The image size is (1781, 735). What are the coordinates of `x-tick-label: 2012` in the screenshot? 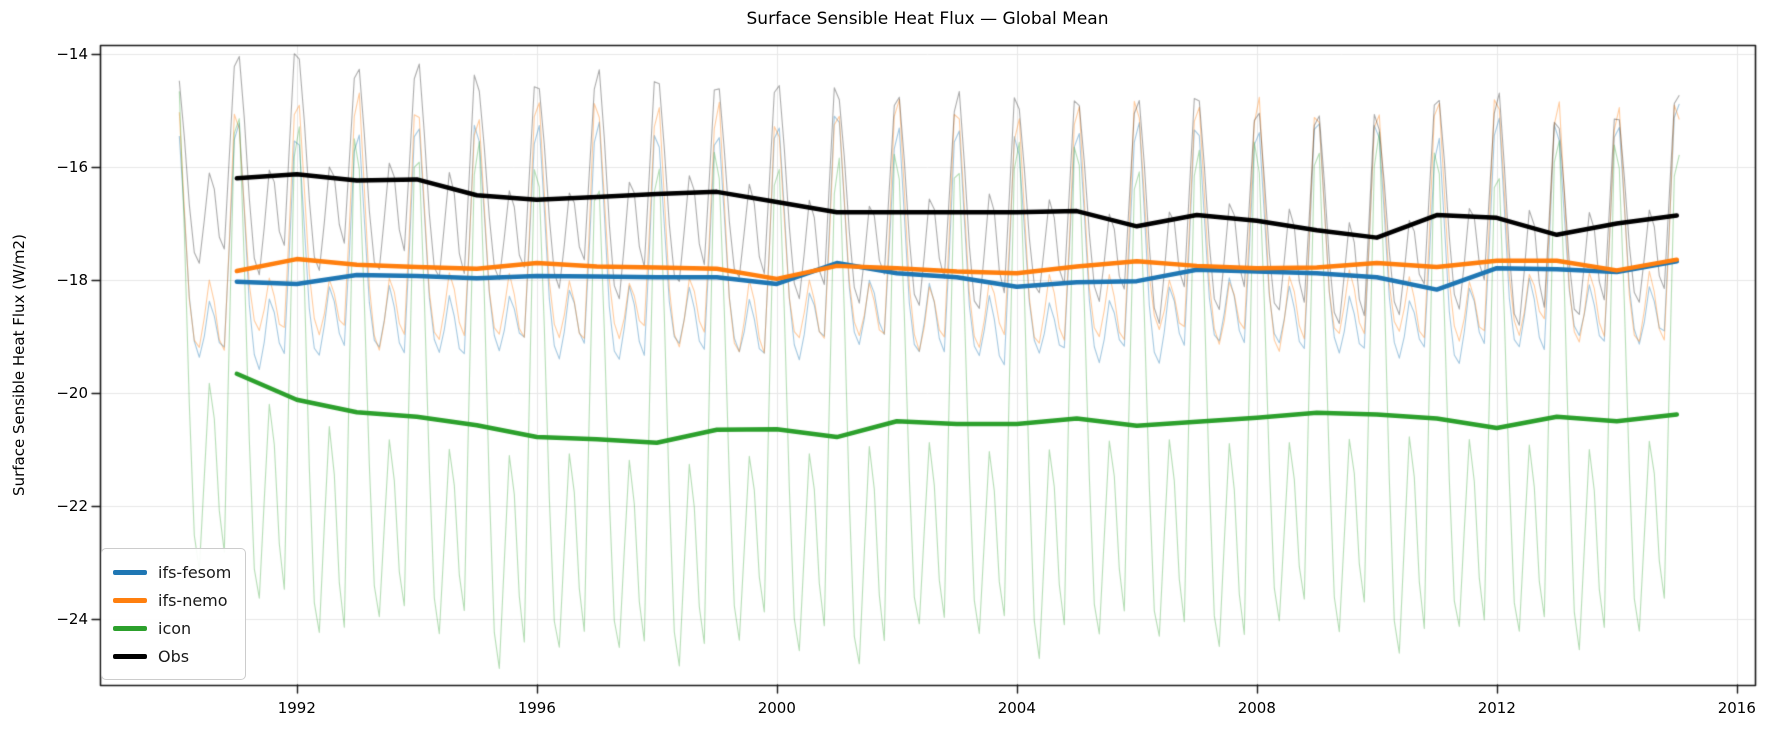 It's located at (1496, 708).